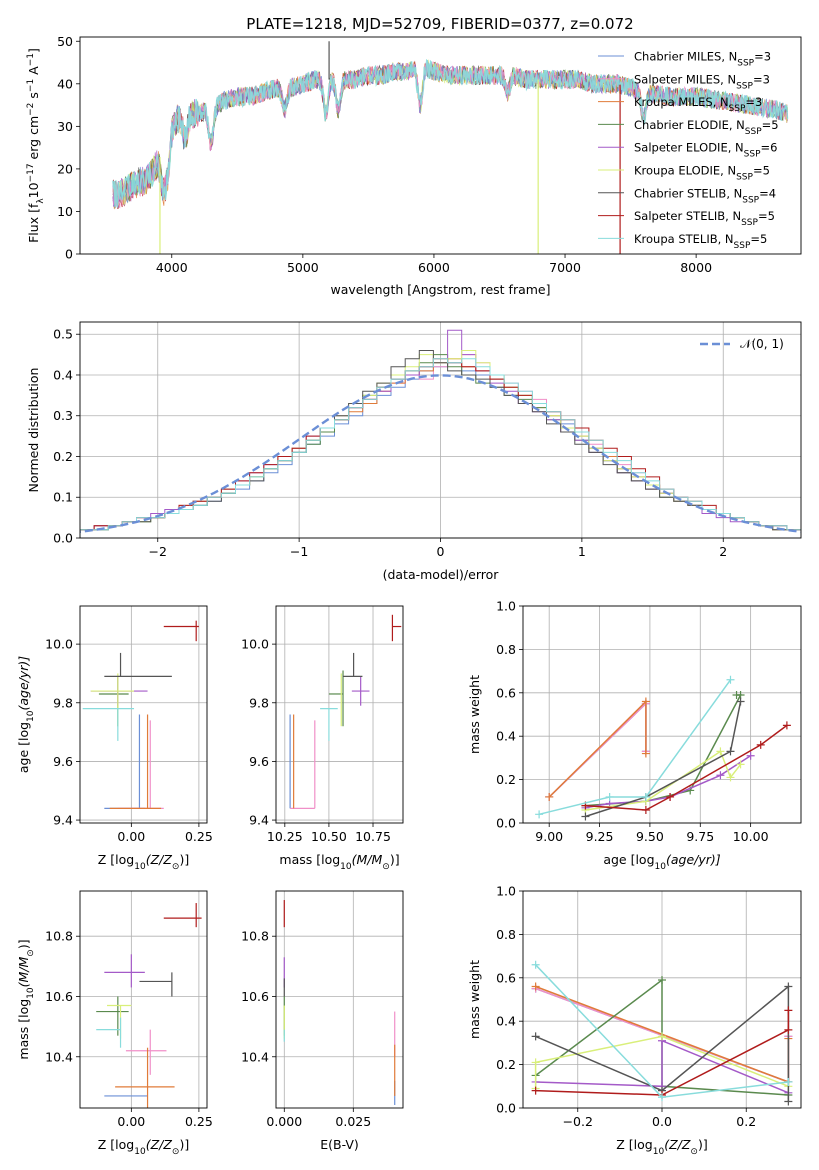 This screenshot has width=819, height=1170. Describe the element at coordinates (635, 747) in the screenshot. I see `weight-line-kroupa_stelib` at that location.